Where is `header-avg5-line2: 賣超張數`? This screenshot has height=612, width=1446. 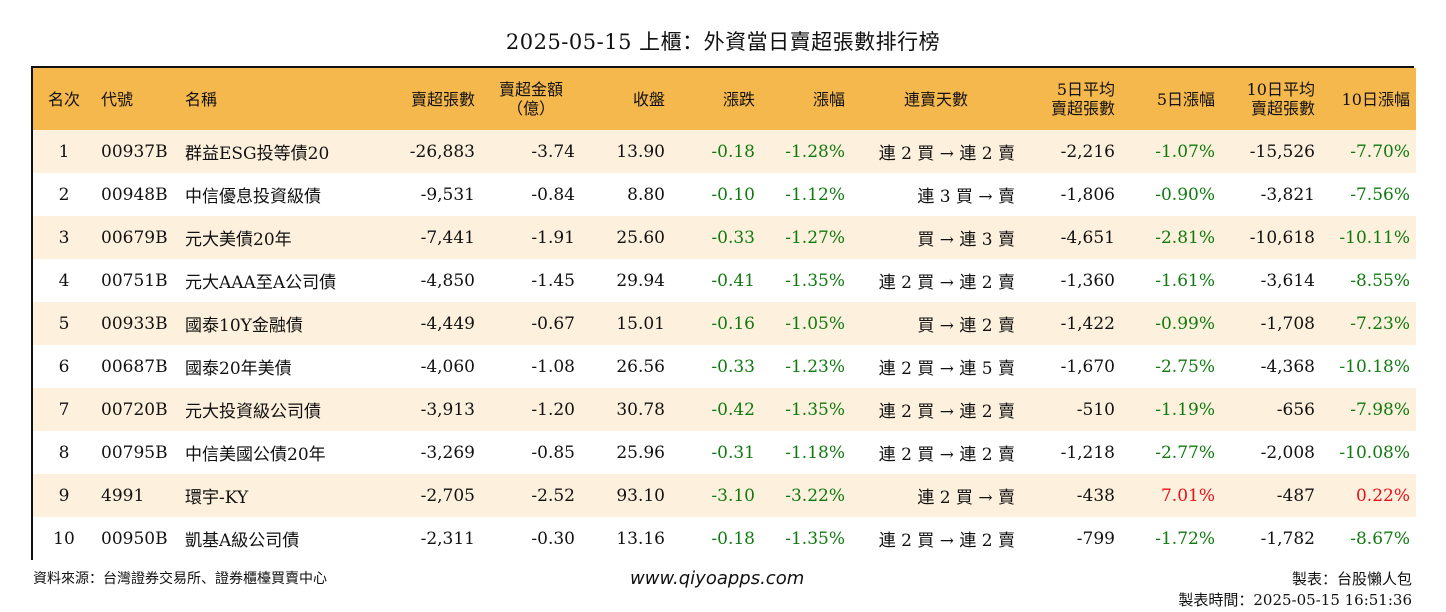
header-avg5-line2: 賣超張數 is located at coordinates (1082, 108).